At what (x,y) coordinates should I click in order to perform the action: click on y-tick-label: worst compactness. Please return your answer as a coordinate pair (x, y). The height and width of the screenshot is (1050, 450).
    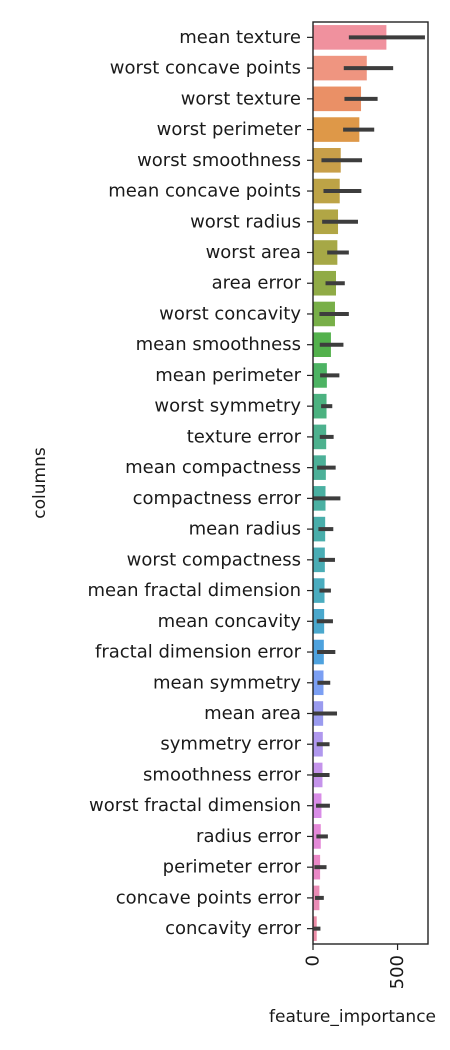
    Looking at the image, I should click on (214, 559).